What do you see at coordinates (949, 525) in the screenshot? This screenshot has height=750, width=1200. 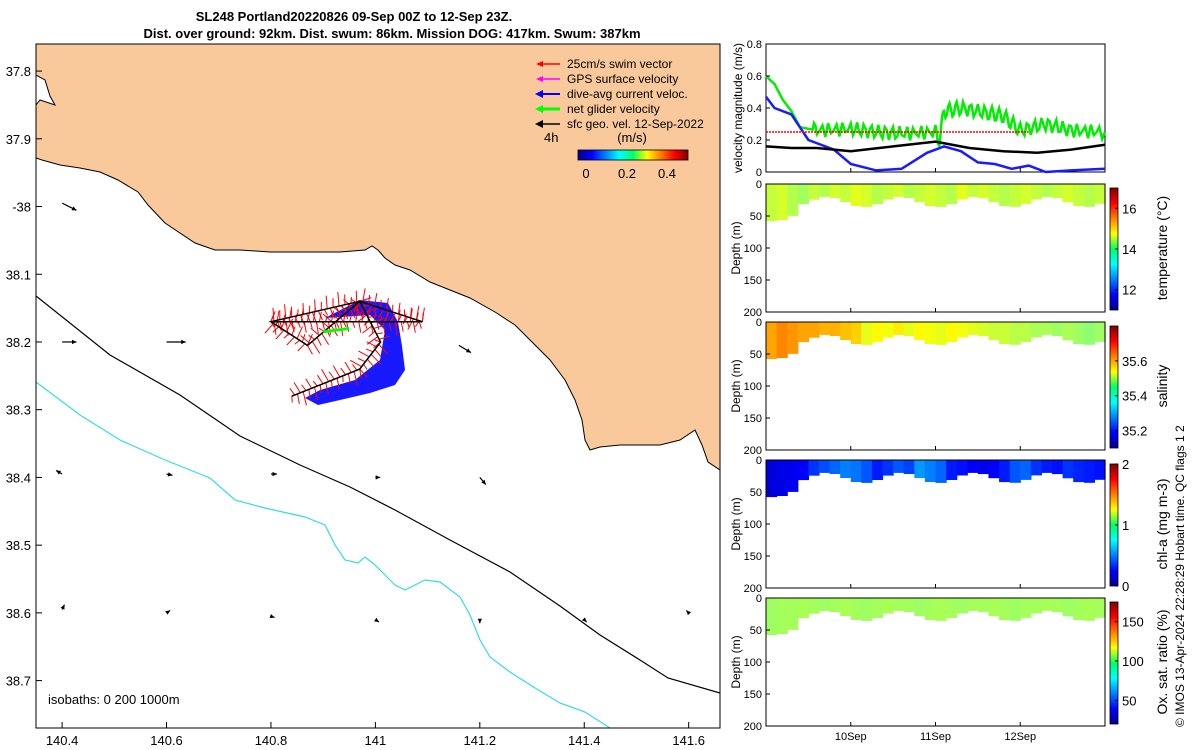 I see `section-panel-4: 0 50 100 150 200 Depth (m) 0 1 2 chl-a (mg m-3)` at bounding box center [949, 525].